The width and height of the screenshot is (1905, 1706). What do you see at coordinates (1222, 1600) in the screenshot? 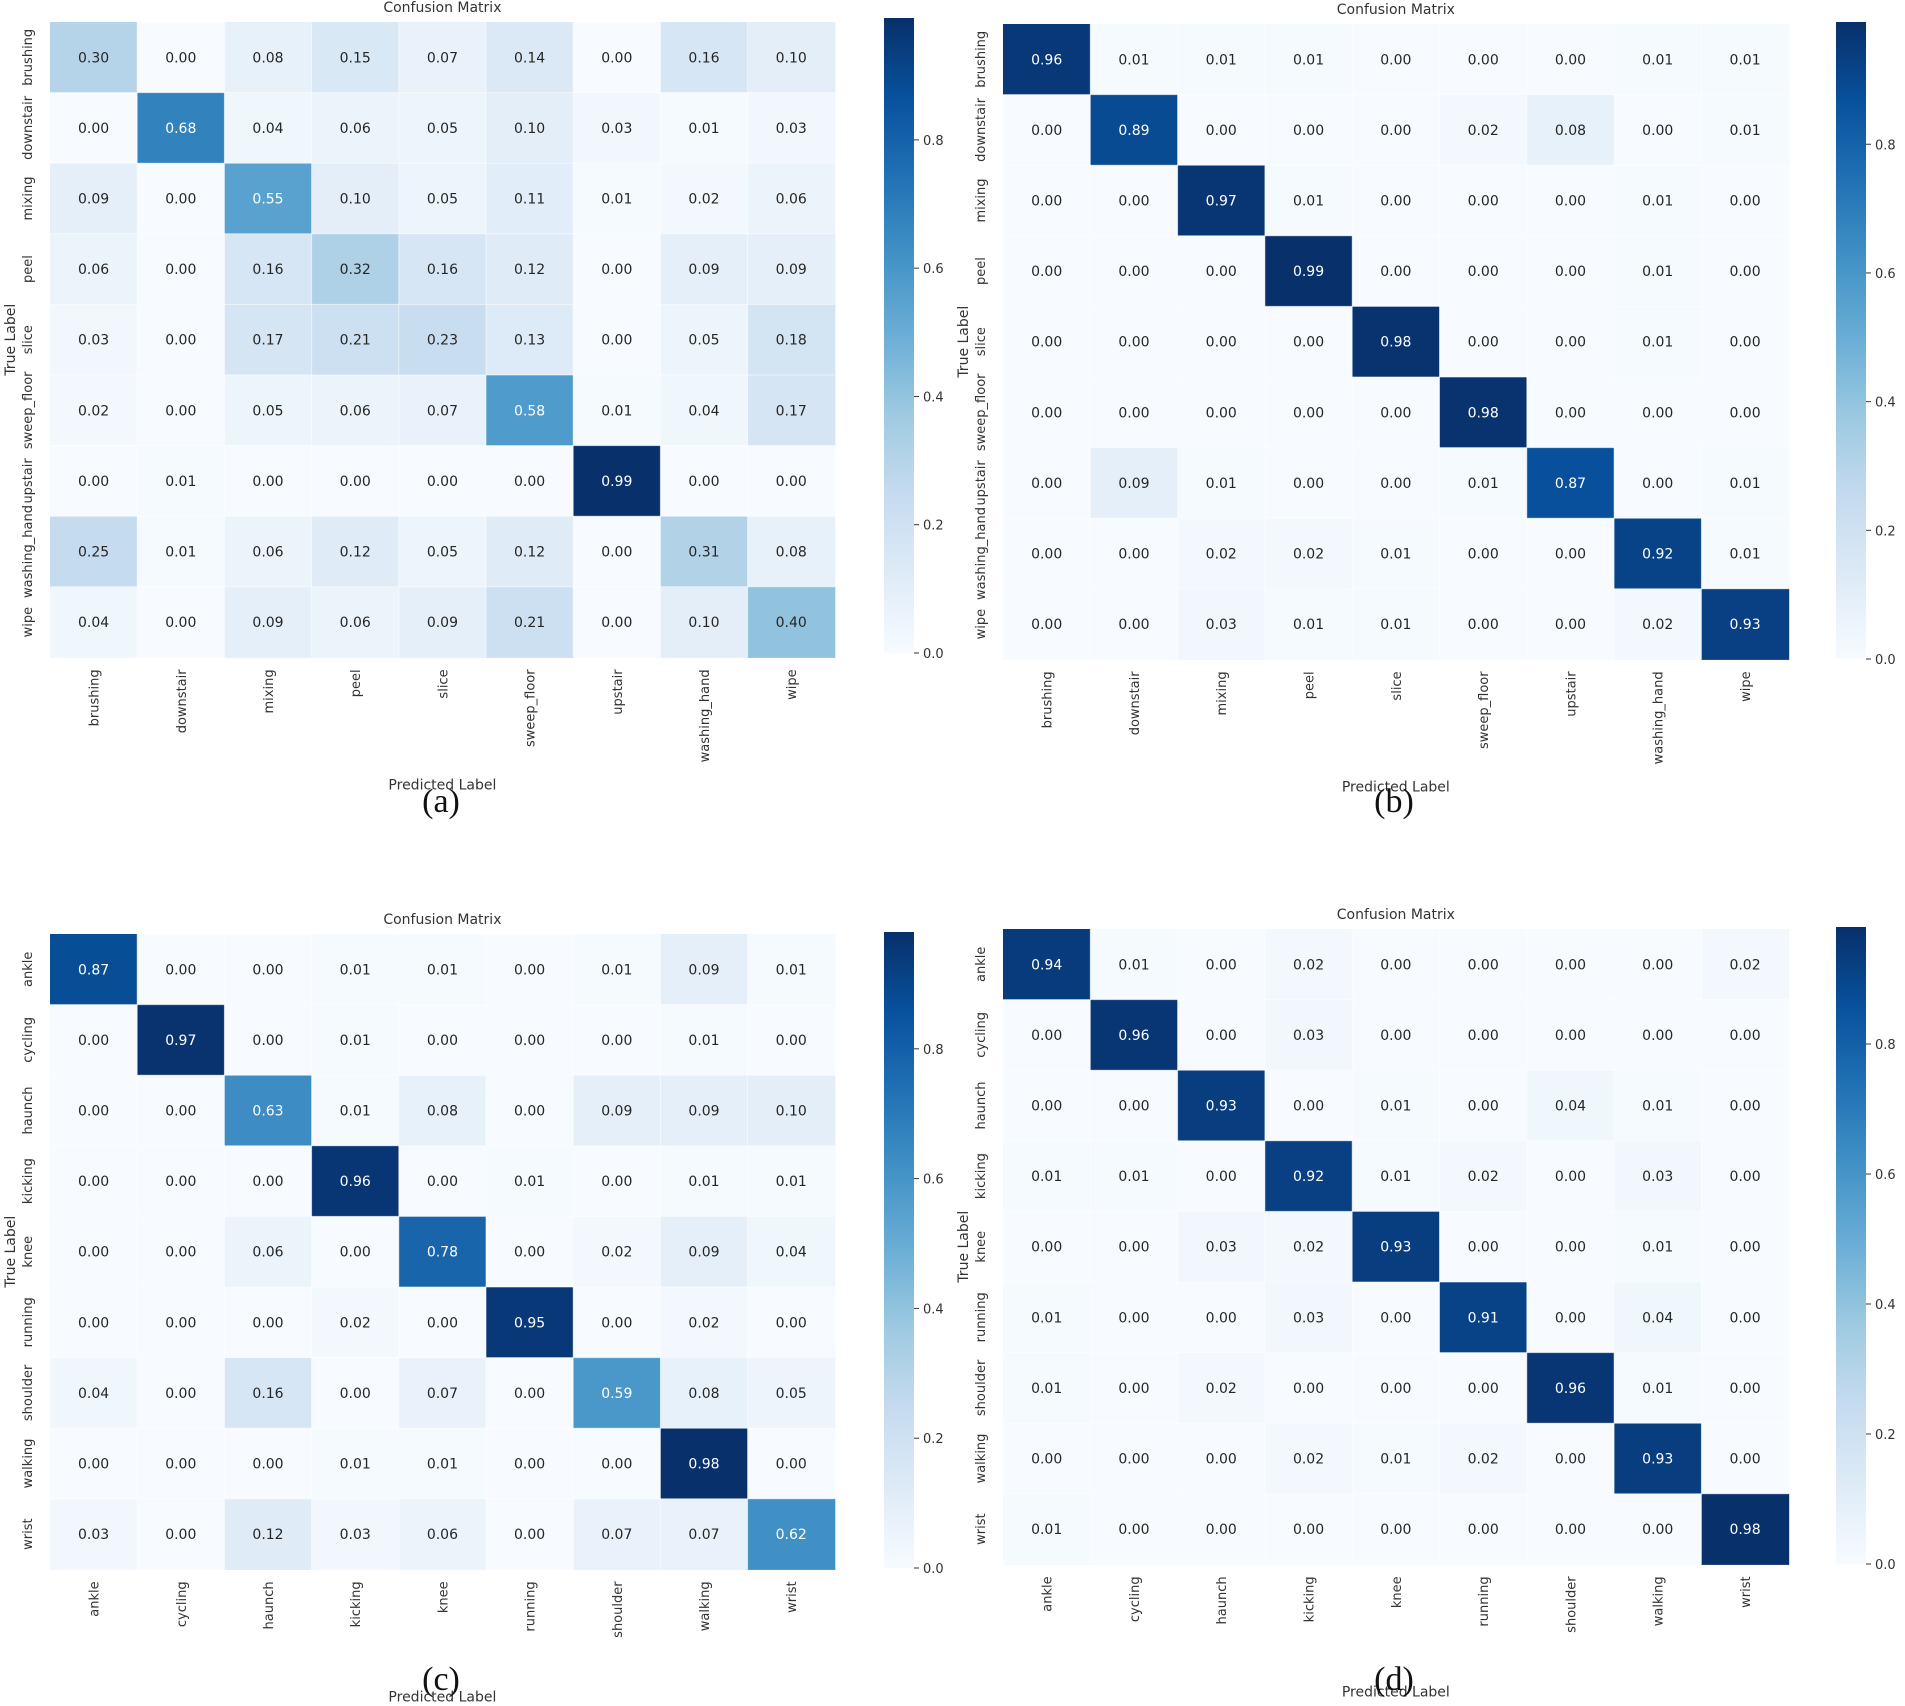
I see `x-tick-label: haunch` at bounding box center [1222, 1600].